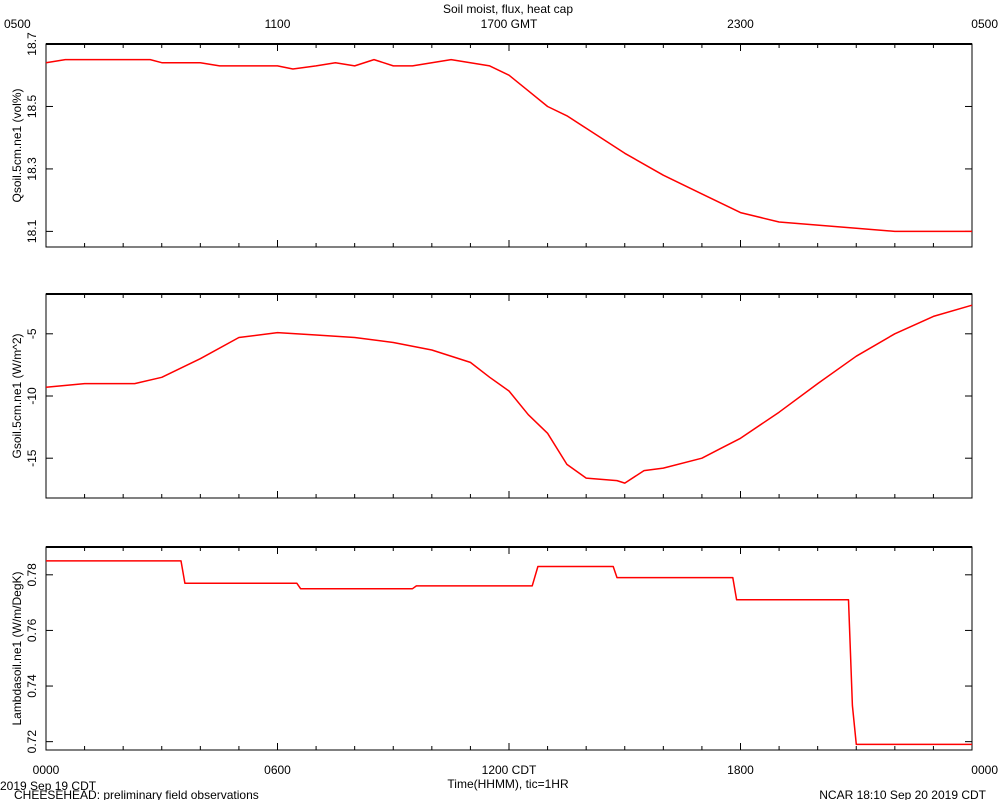 Image resolution: width=1000 pixels, height=800 pixels. I want to click on x-axis-label: Time(HHMM), tic=1HR, so click(508, 784).